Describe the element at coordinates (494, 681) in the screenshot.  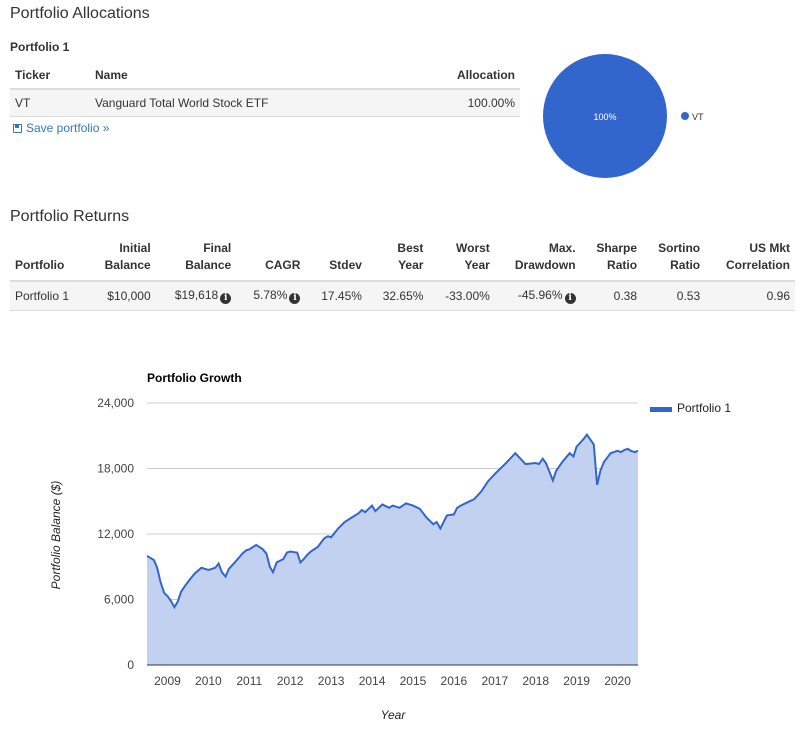
I see `x-tick-label: 2017` at that location.